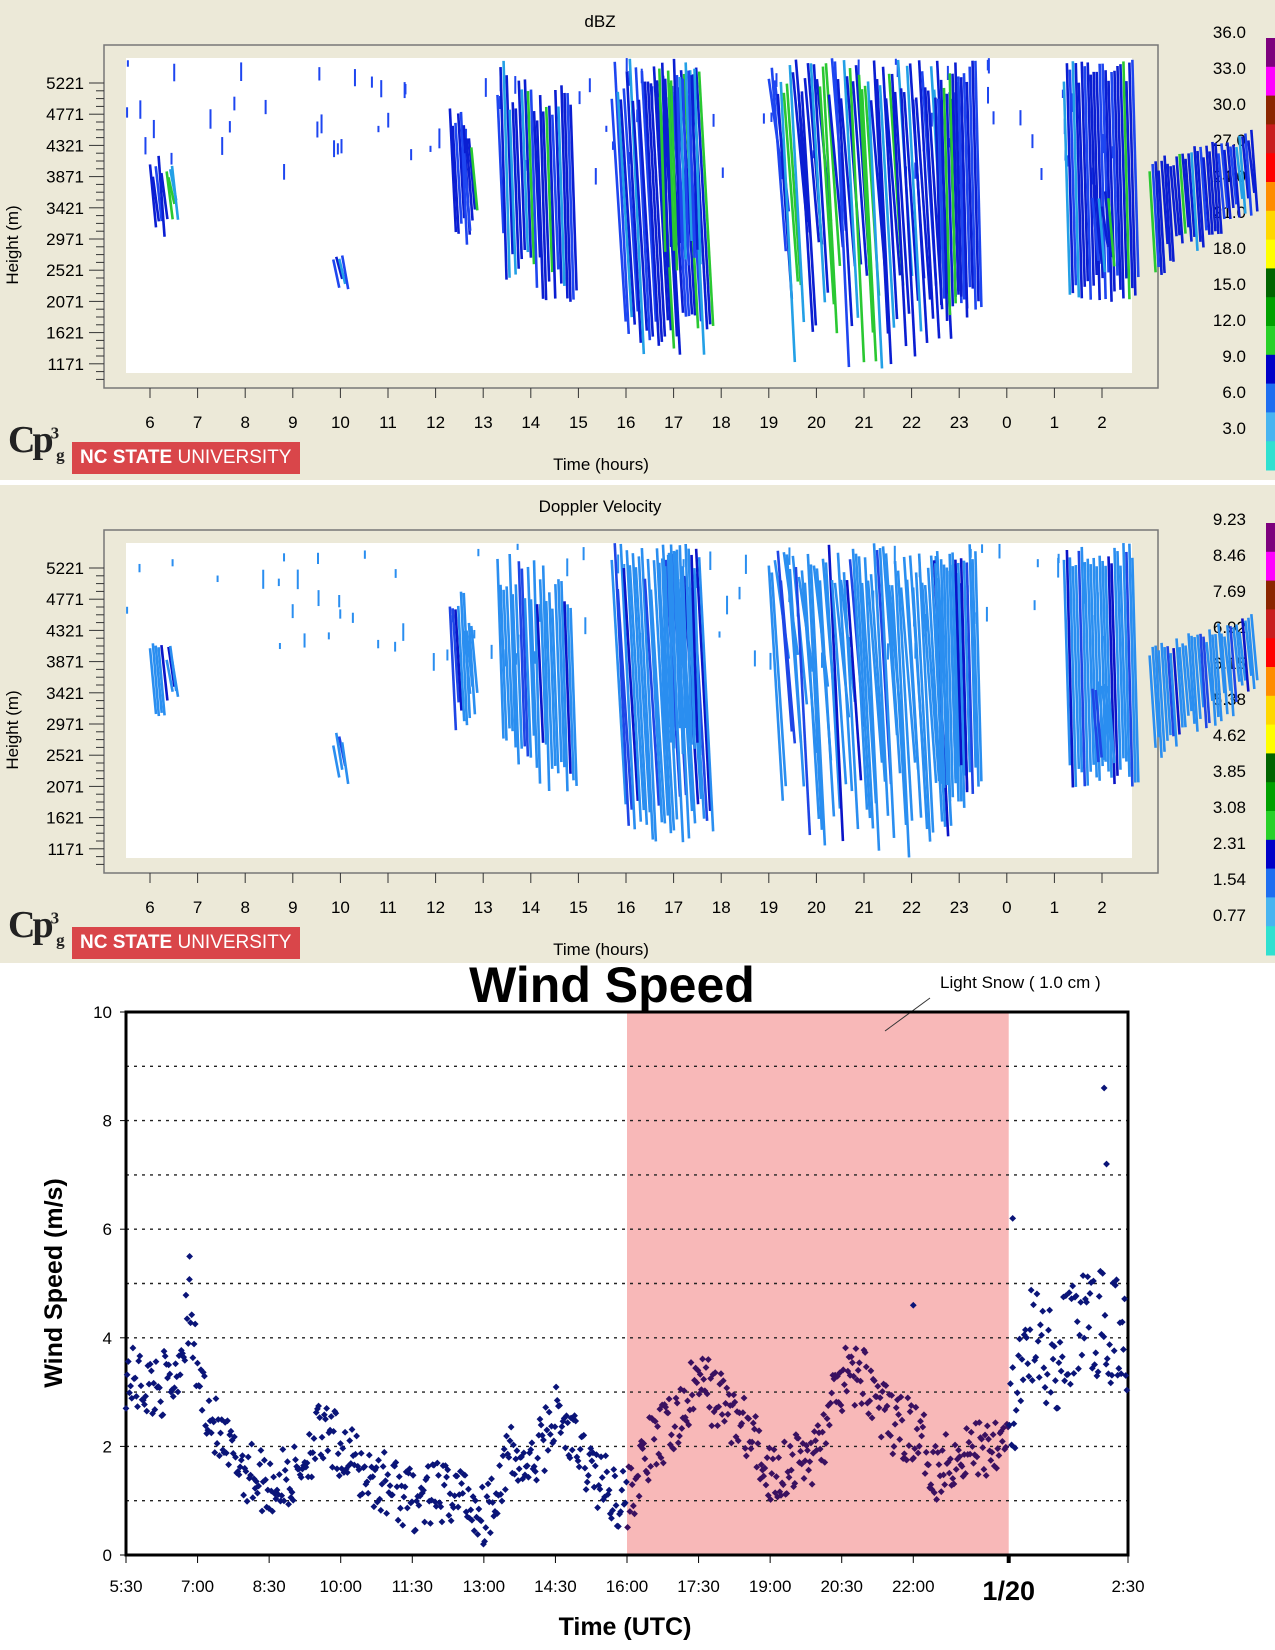  I want to click on colorbar-label: 36.0, so click(1229, 32).